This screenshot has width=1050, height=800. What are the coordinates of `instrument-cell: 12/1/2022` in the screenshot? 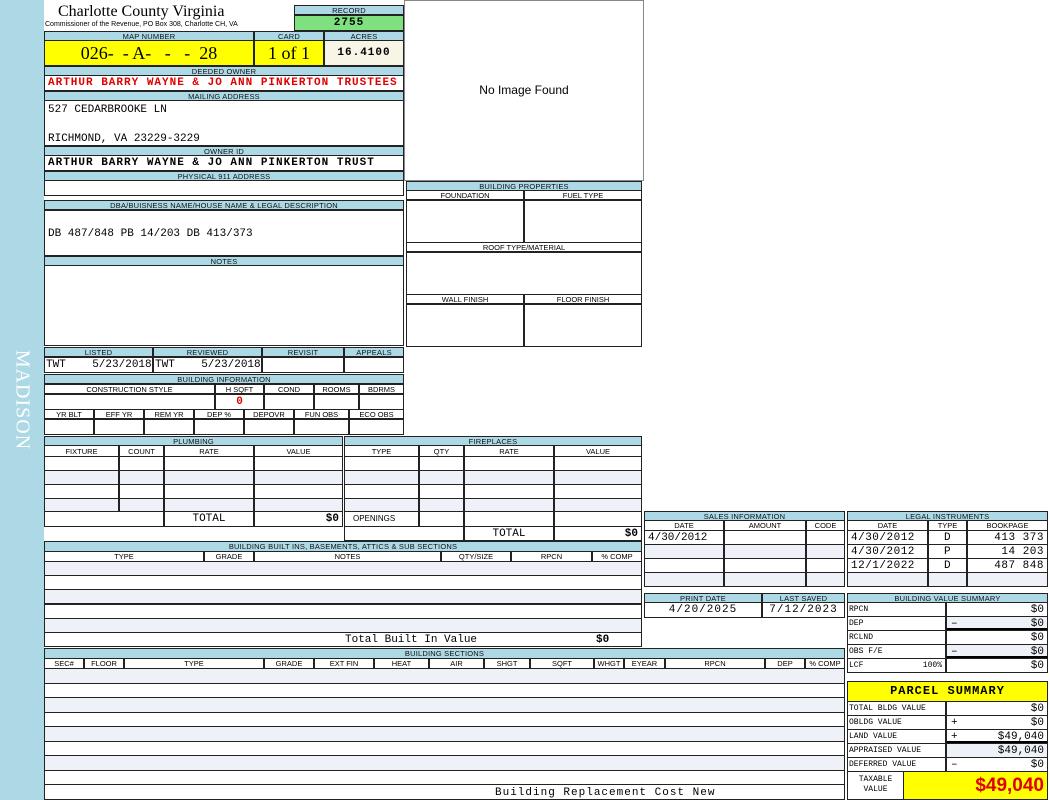 It's located at (887, 565).